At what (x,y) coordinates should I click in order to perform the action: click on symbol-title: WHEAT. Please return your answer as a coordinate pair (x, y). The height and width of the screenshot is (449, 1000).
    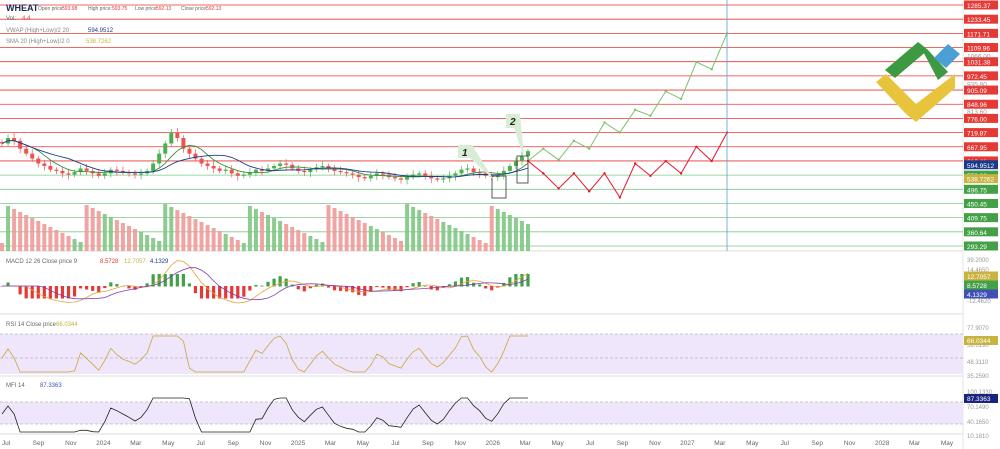
    Looking at the image, I should click on (22, 8).